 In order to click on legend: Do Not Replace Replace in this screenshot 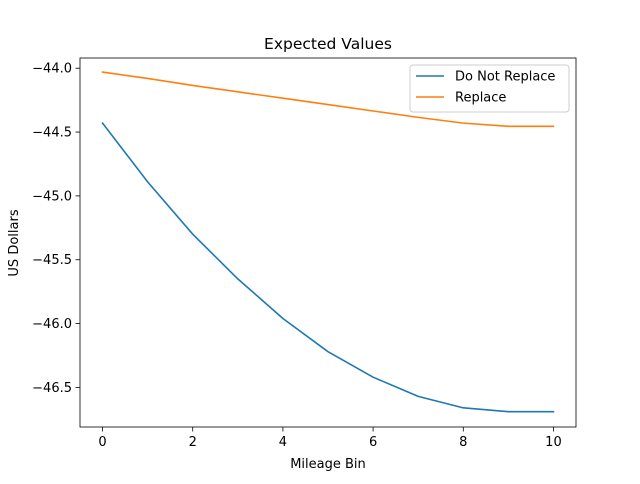, I will do `click(489, 88)`.